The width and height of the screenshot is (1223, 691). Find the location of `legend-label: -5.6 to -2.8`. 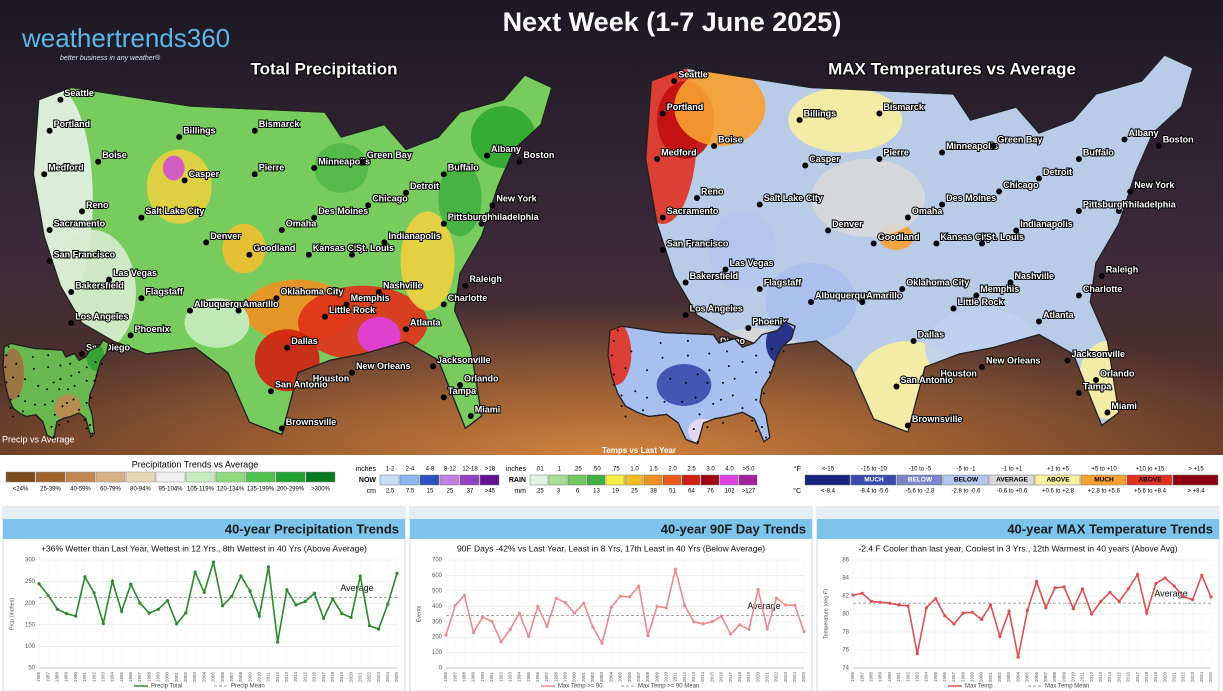

legend-label: -5.6 to -2.8 is located at coordinates (920, 492).